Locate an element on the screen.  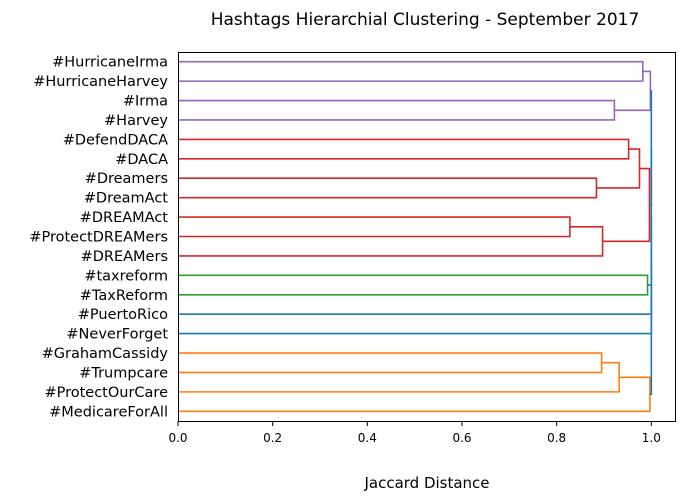
leaf-label: #DefendDACA is located at coordinates (115, 140).